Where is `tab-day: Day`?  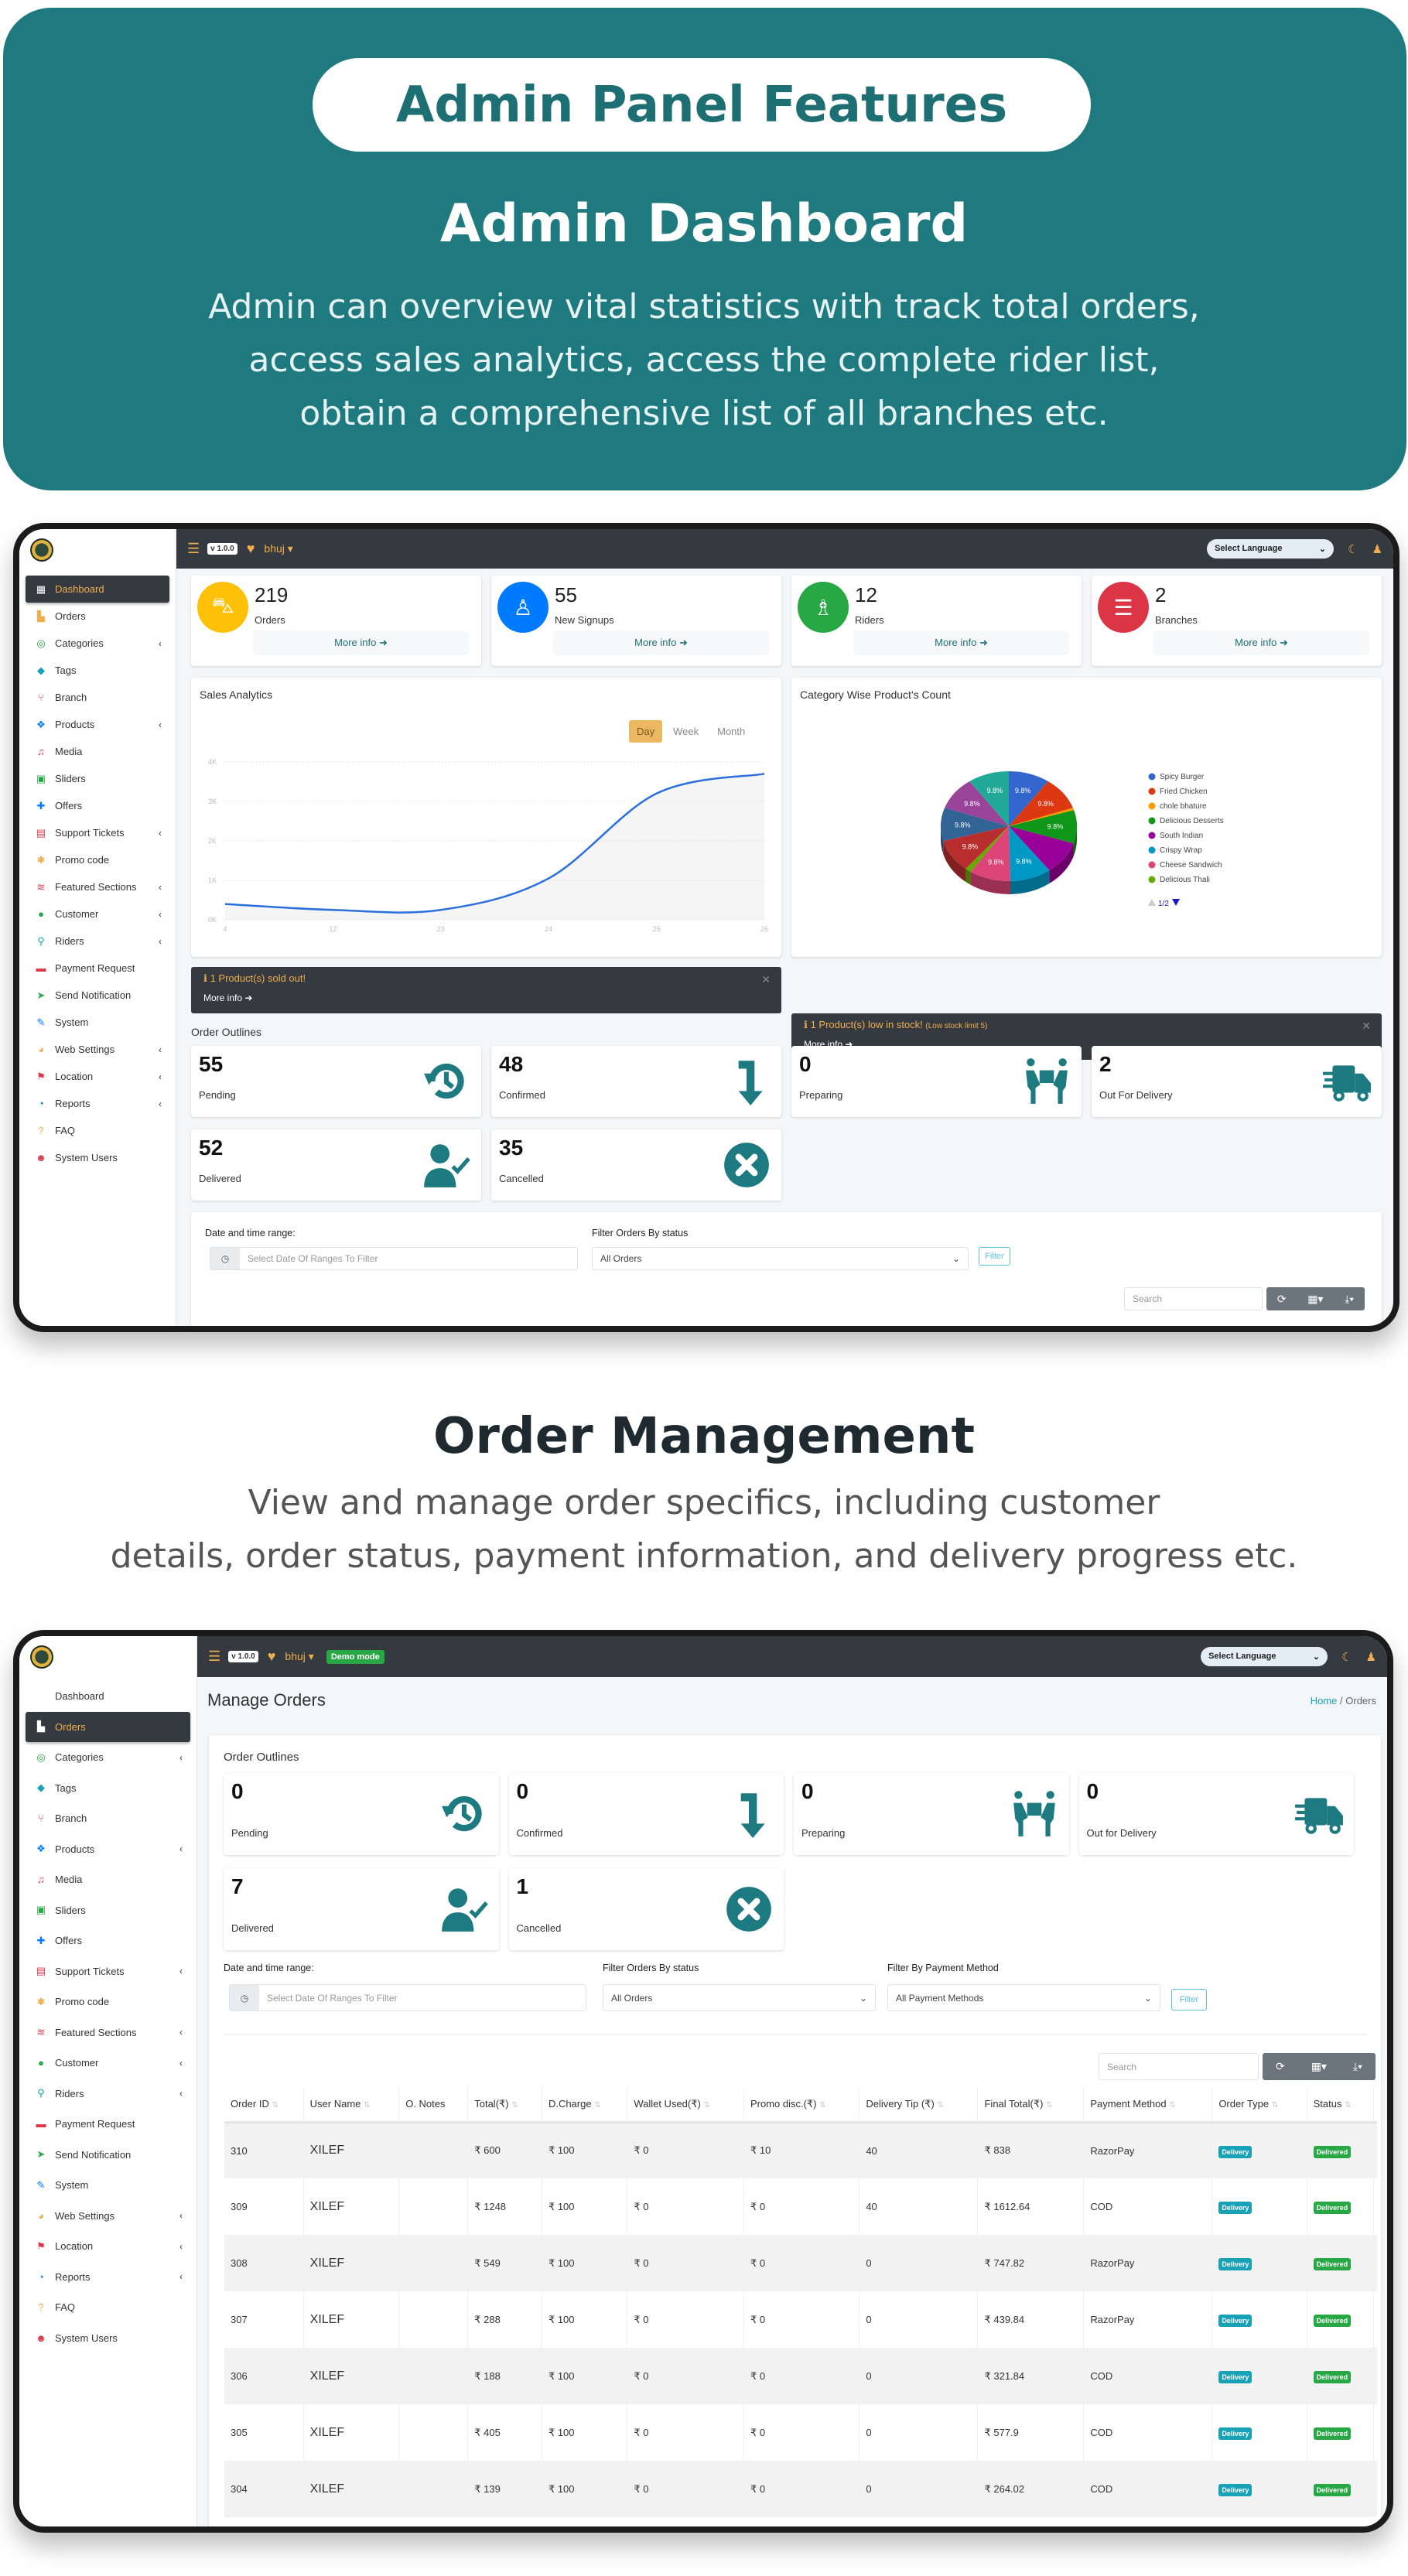
tab-day: Day is located at coordinates (646, 731).